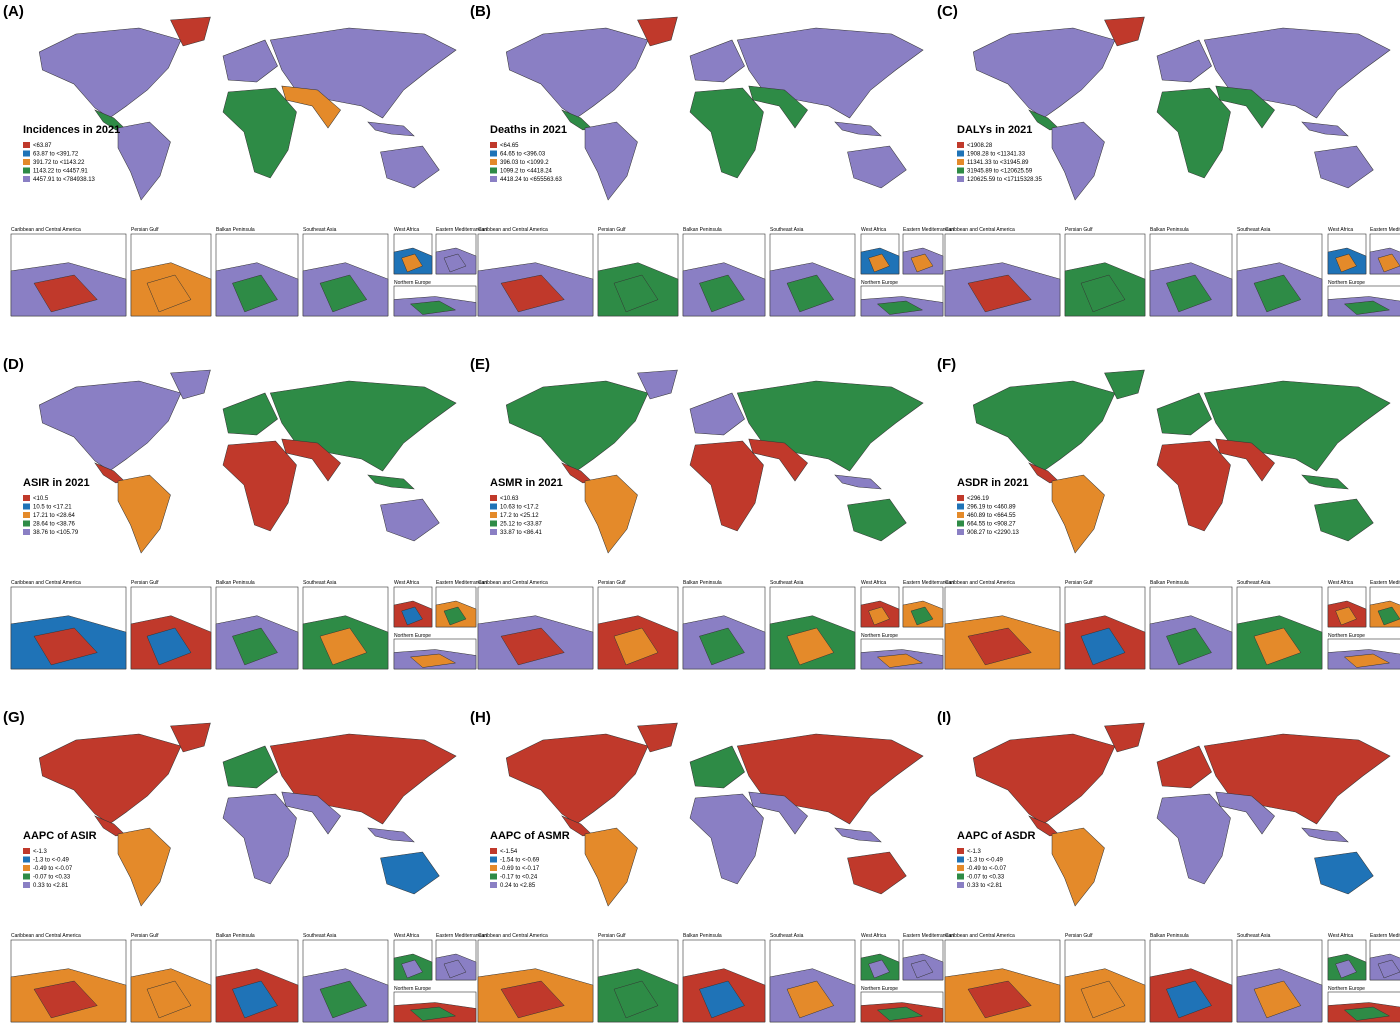 This screenshot has width=1400, height=1031. Describe the element at coordinates (991, 516) in the screenshot. I see `legend-label: 460.89 to <664.55` at that location.